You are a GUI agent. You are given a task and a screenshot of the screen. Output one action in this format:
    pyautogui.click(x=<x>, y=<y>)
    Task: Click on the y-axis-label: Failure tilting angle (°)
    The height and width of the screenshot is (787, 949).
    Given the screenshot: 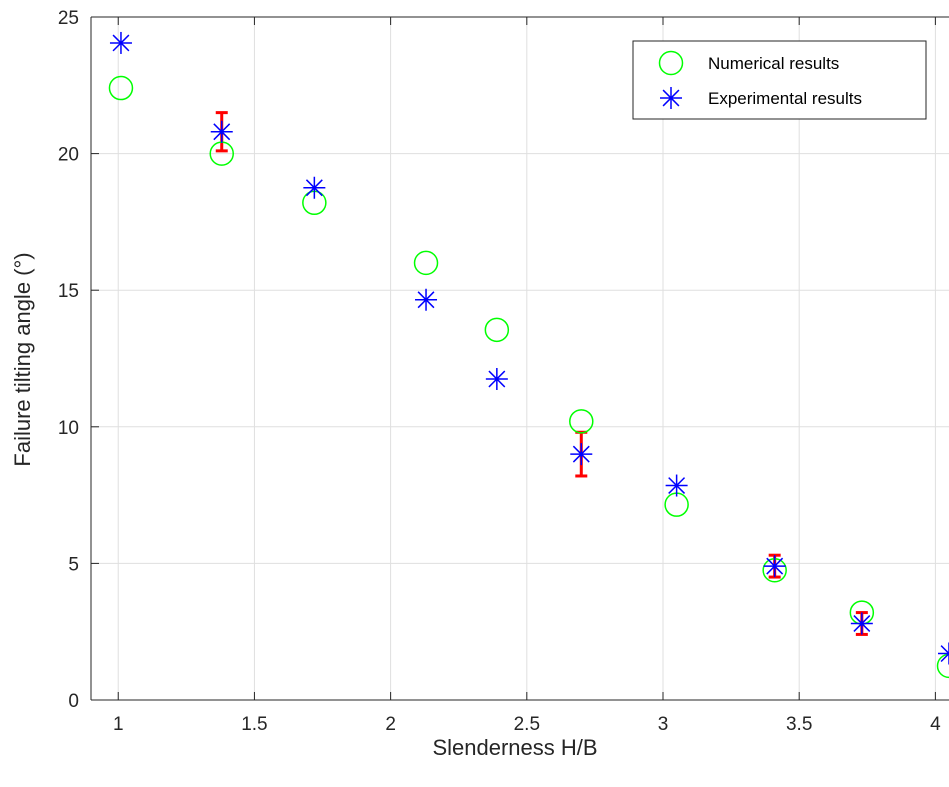 What is the action you would take?
    pyautogui.click(x=22, y=359)
    